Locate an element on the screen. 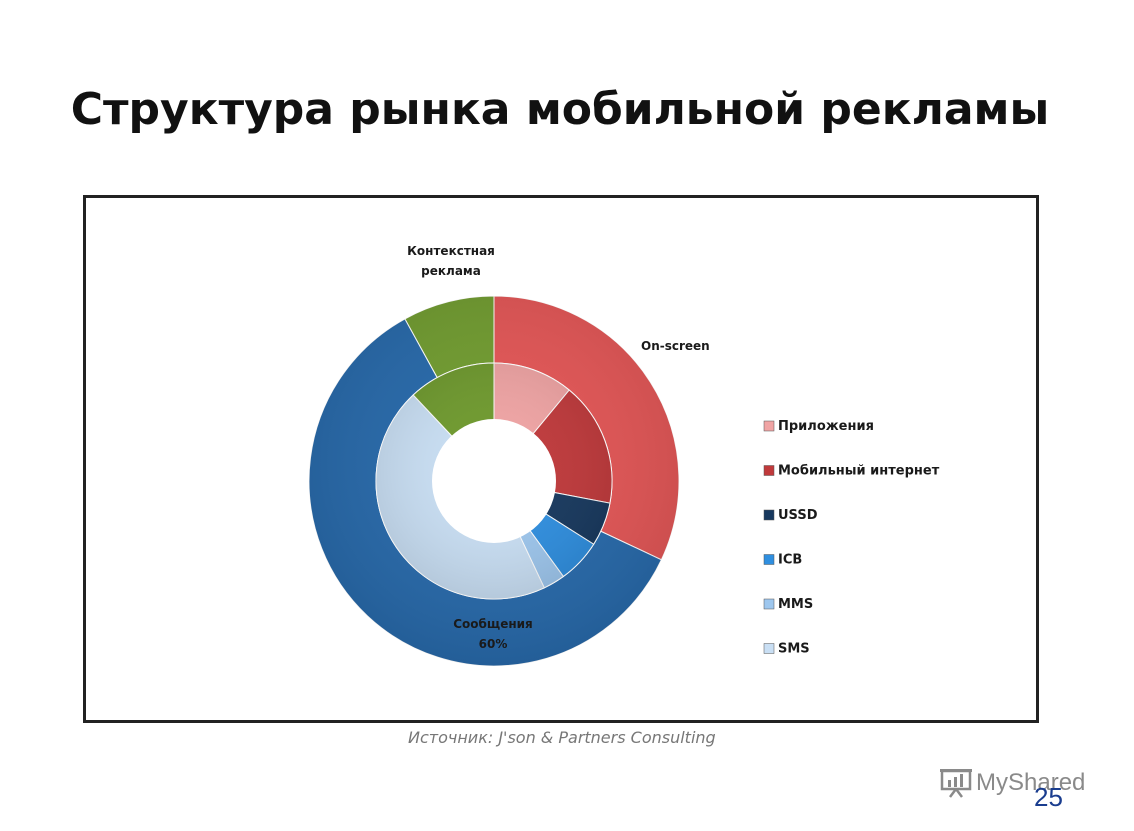 The image size is (1134, 831). watermark-text: MyShared is located at coordinates (1031, 782).